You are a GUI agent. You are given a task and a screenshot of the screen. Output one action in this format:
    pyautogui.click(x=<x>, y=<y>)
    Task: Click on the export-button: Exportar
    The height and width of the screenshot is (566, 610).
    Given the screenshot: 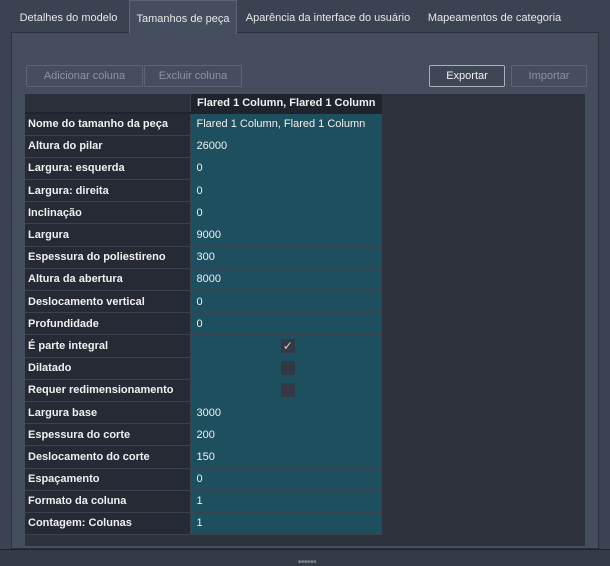 What is the action you would take?
    pyautogui.click(x=467, y=76)
    